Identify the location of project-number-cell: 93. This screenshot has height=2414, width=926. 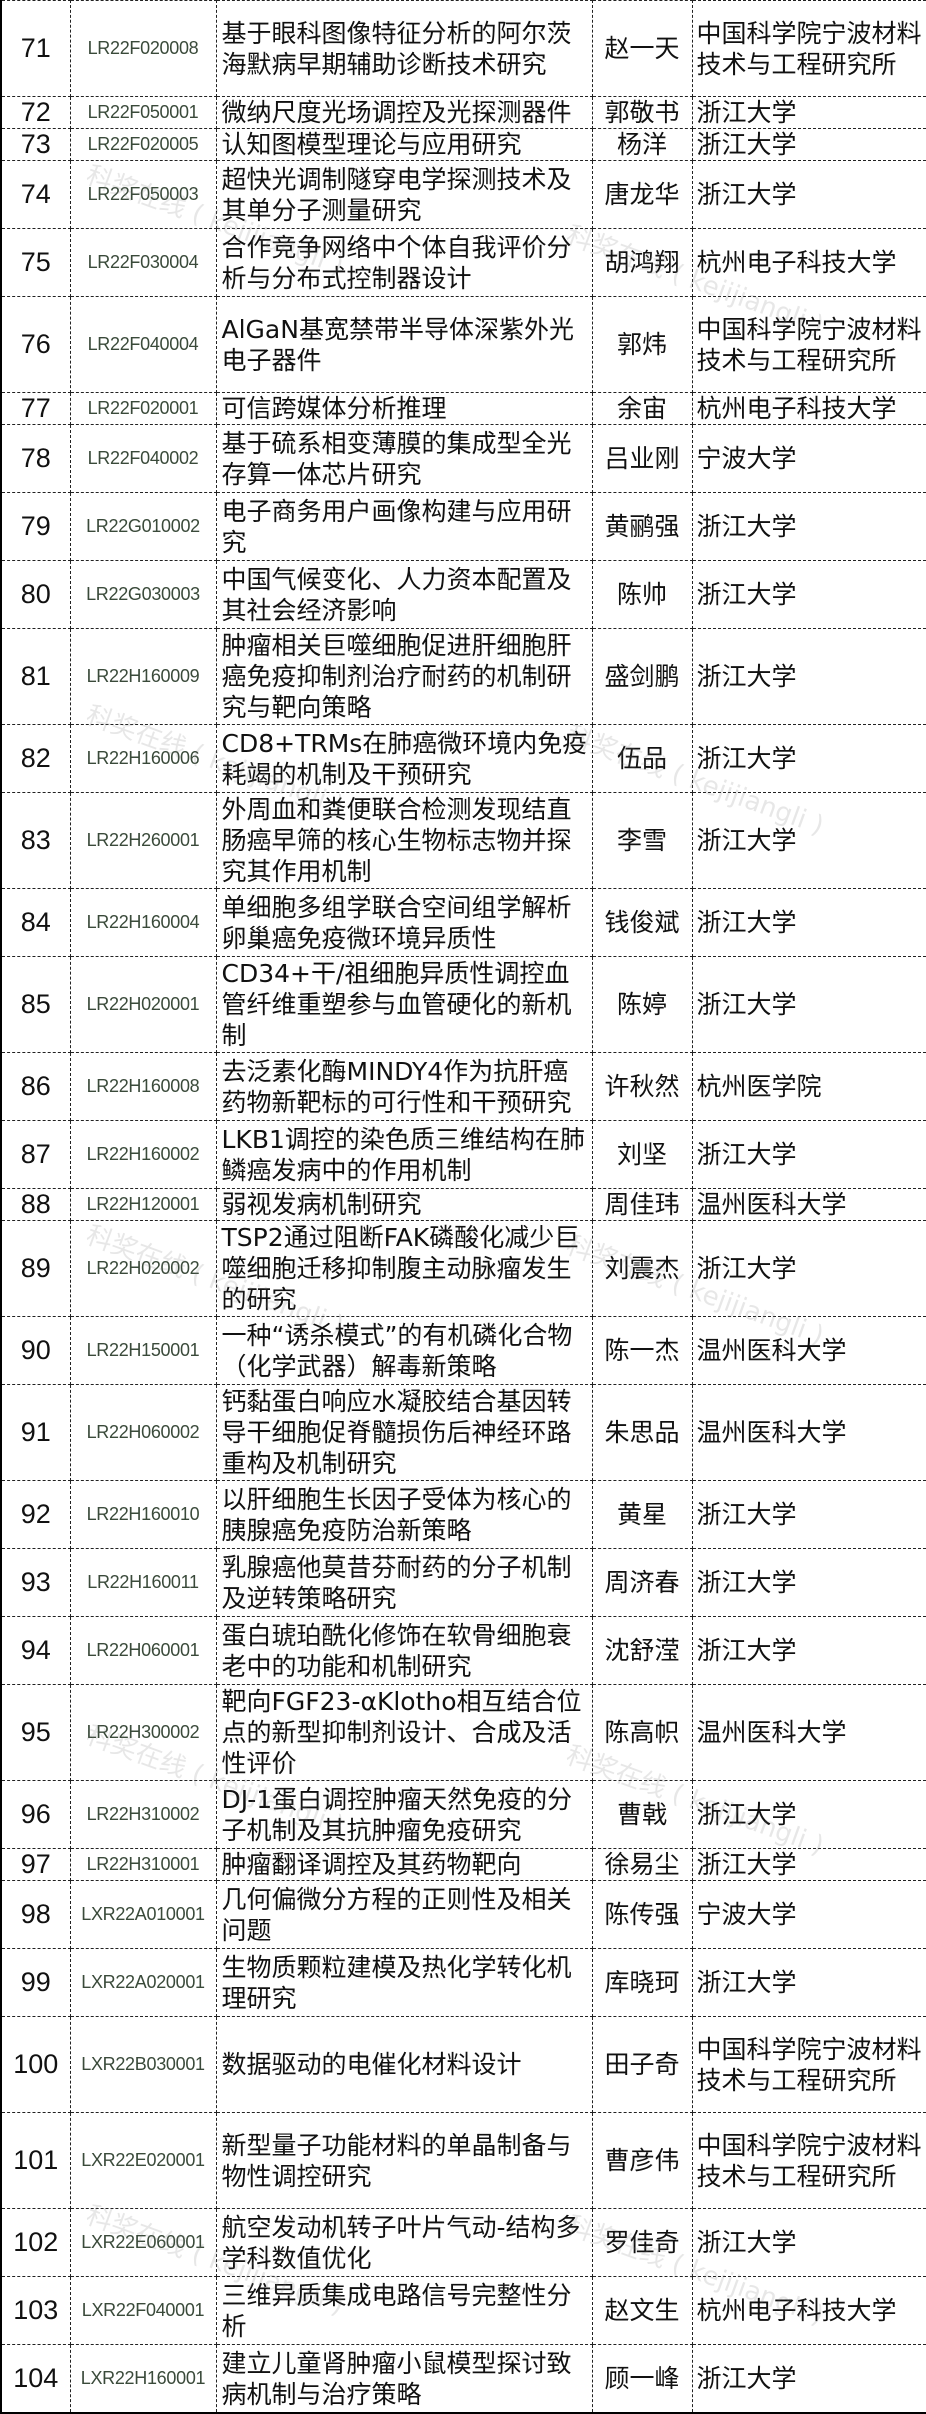
(35, 1582).